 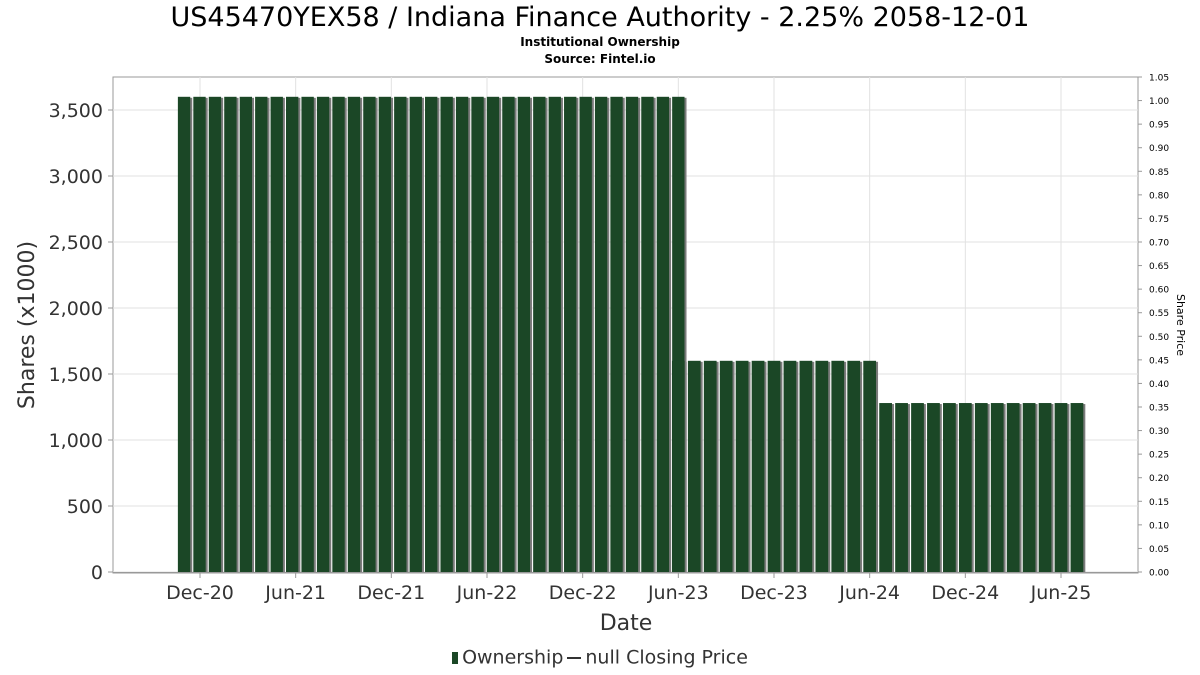 What do you see at coordinates (678, 593) in the screenshot?
I see `x-tick-label: Jun-23` at bounding box center [678, 593].